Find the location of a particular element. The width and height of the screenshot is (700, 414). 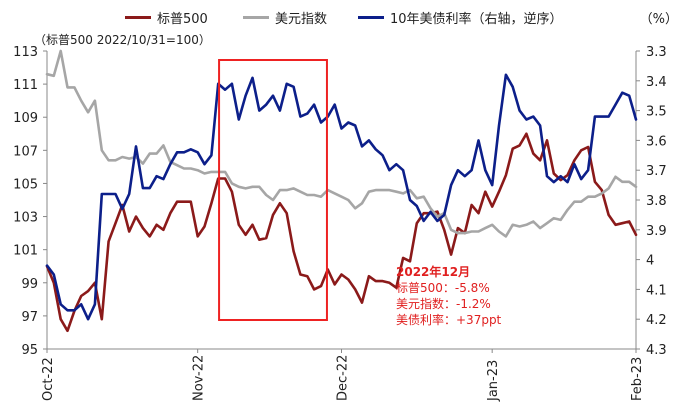

right-tick-label: 3.7 is located at coordinates (656, 171).